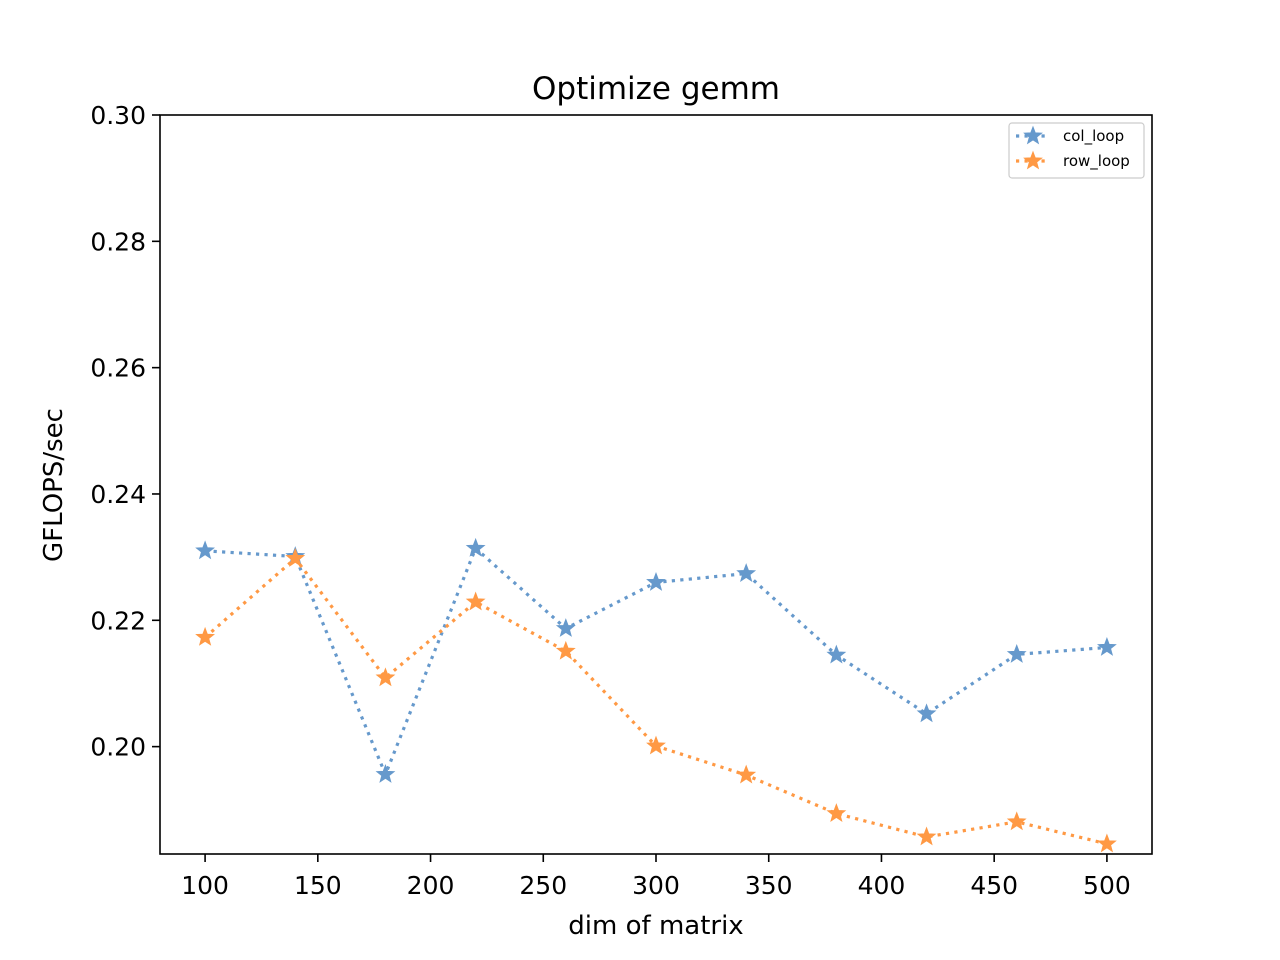 This screenshot has height=960, width=1280. I want to click on legend-label: col_loop, so click(1093, 136).